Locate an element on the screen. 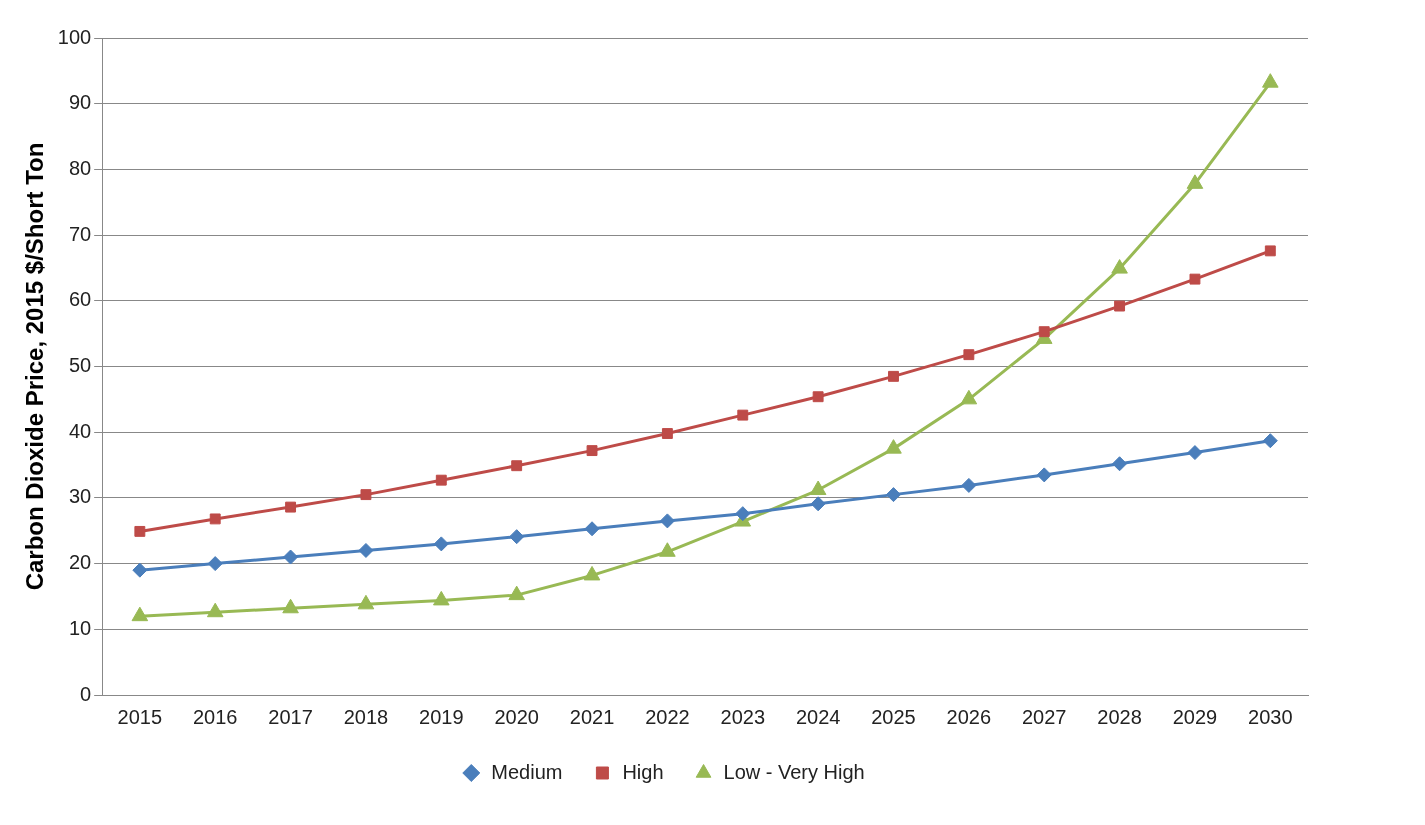 The height and width of the screenshot is (825, 1425). x-tick-label: 2023 is located at coordinates (743, 716).